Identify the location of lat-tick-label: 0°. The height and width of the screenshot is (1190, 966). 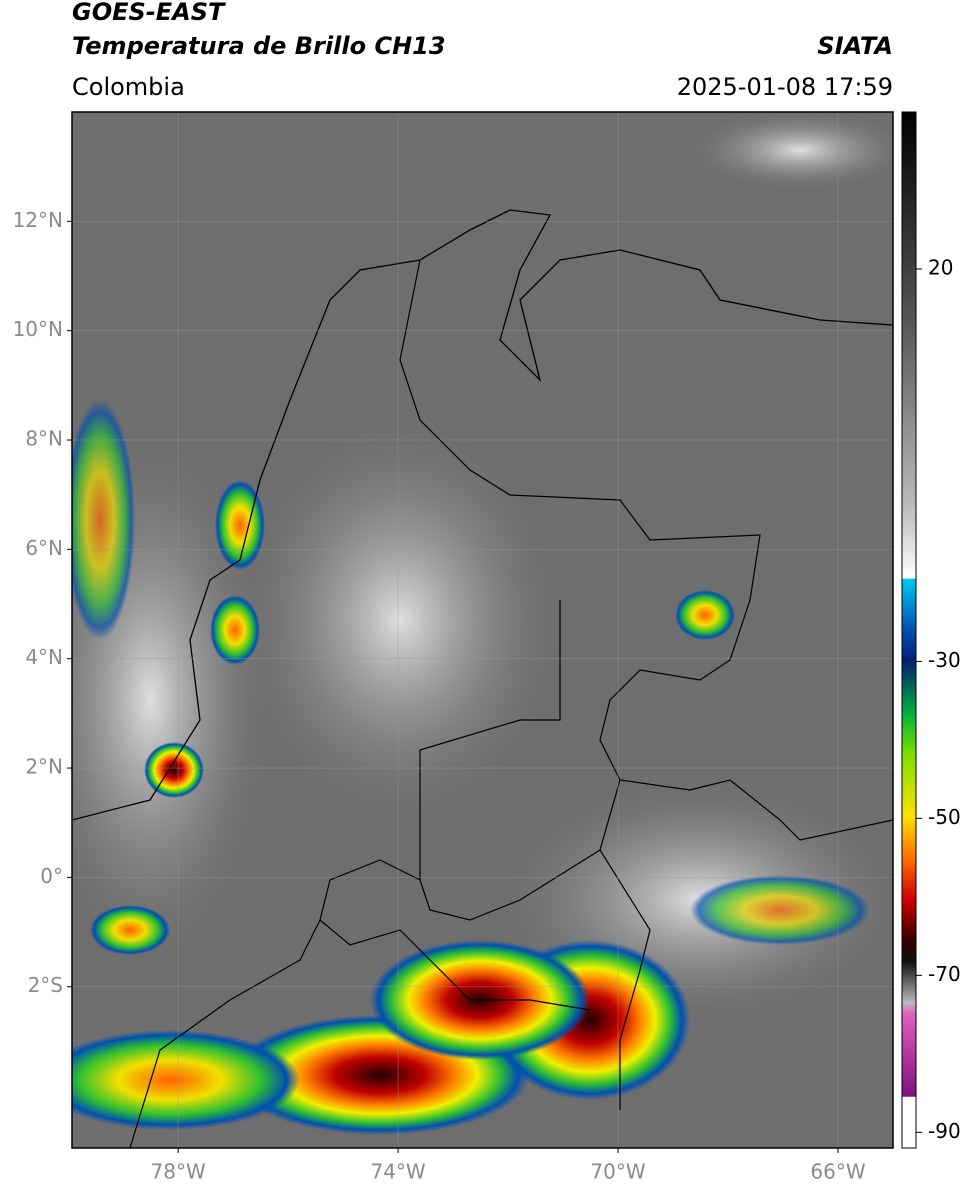
(51, 876).